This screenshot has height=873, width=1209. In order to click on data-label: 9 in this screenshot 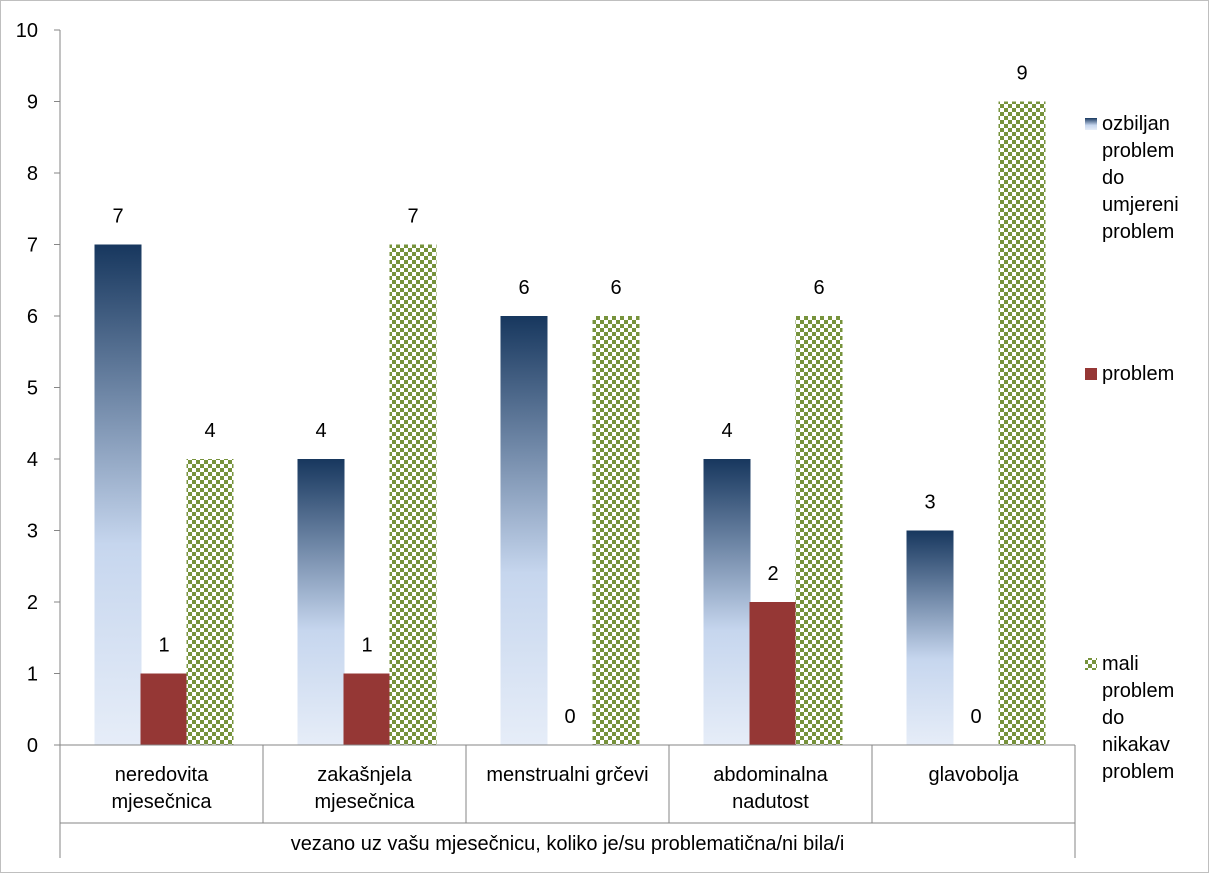, I will do `click(1021, 74)`.